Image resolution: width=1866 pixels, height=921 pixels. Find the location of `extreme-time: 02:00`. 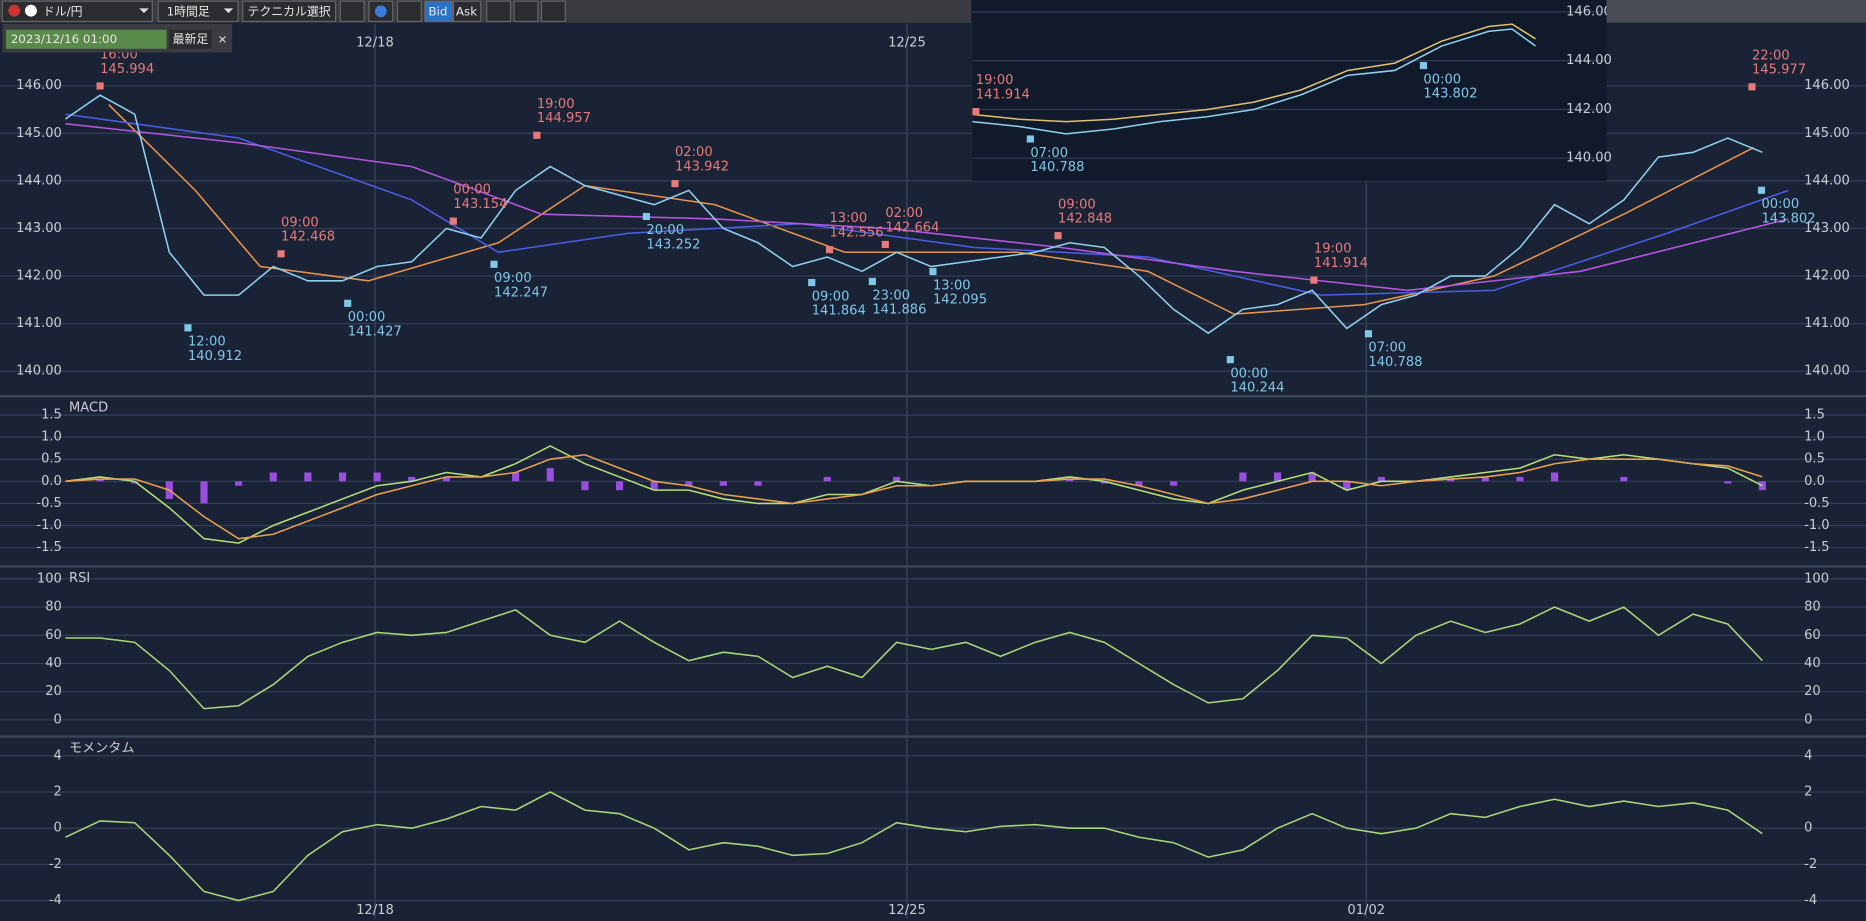

extreme-time: 02:00 is located at coordinates (694, 152).